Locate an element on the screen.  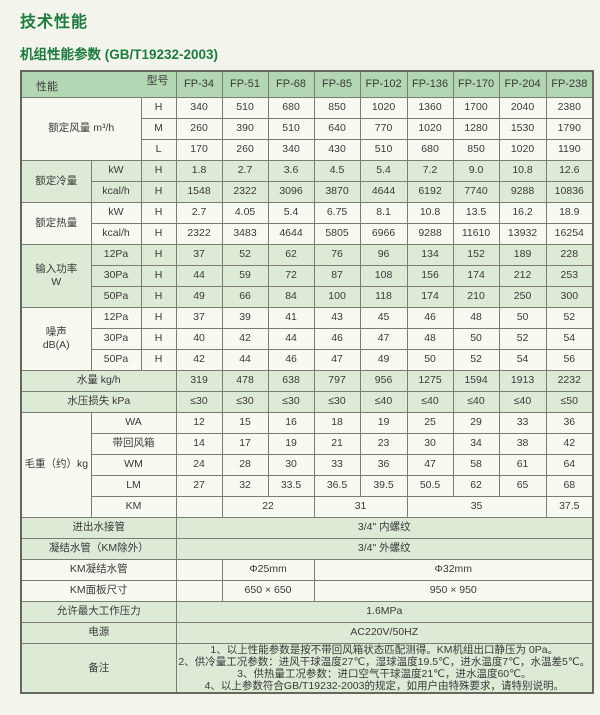
value-cell: 2380 is located at coordinates (569, 107).